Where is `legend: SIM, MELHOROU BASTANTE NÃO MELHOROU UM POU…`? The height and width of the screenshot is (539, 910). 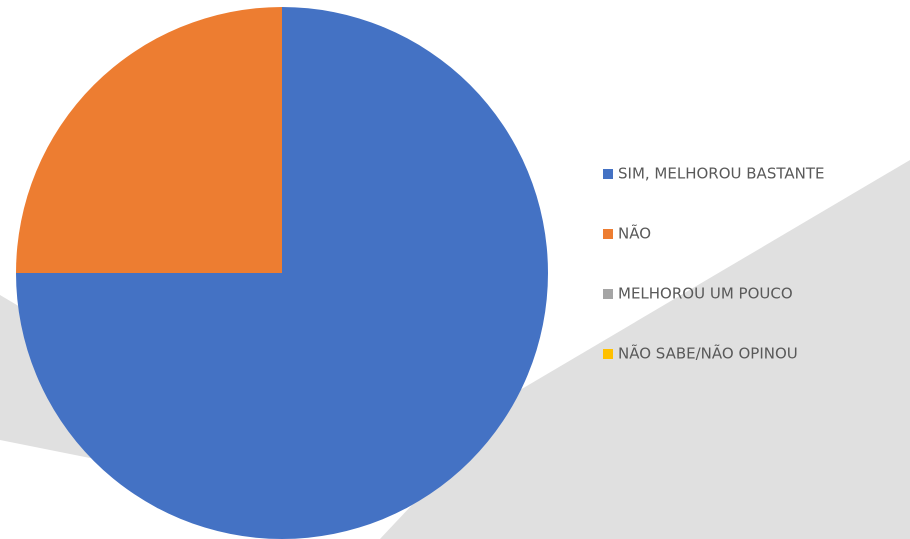
legend: SIM, MELHOROU BASTANTE NÃO MELHOROU UM POU… is located at coordinates (713, 264).